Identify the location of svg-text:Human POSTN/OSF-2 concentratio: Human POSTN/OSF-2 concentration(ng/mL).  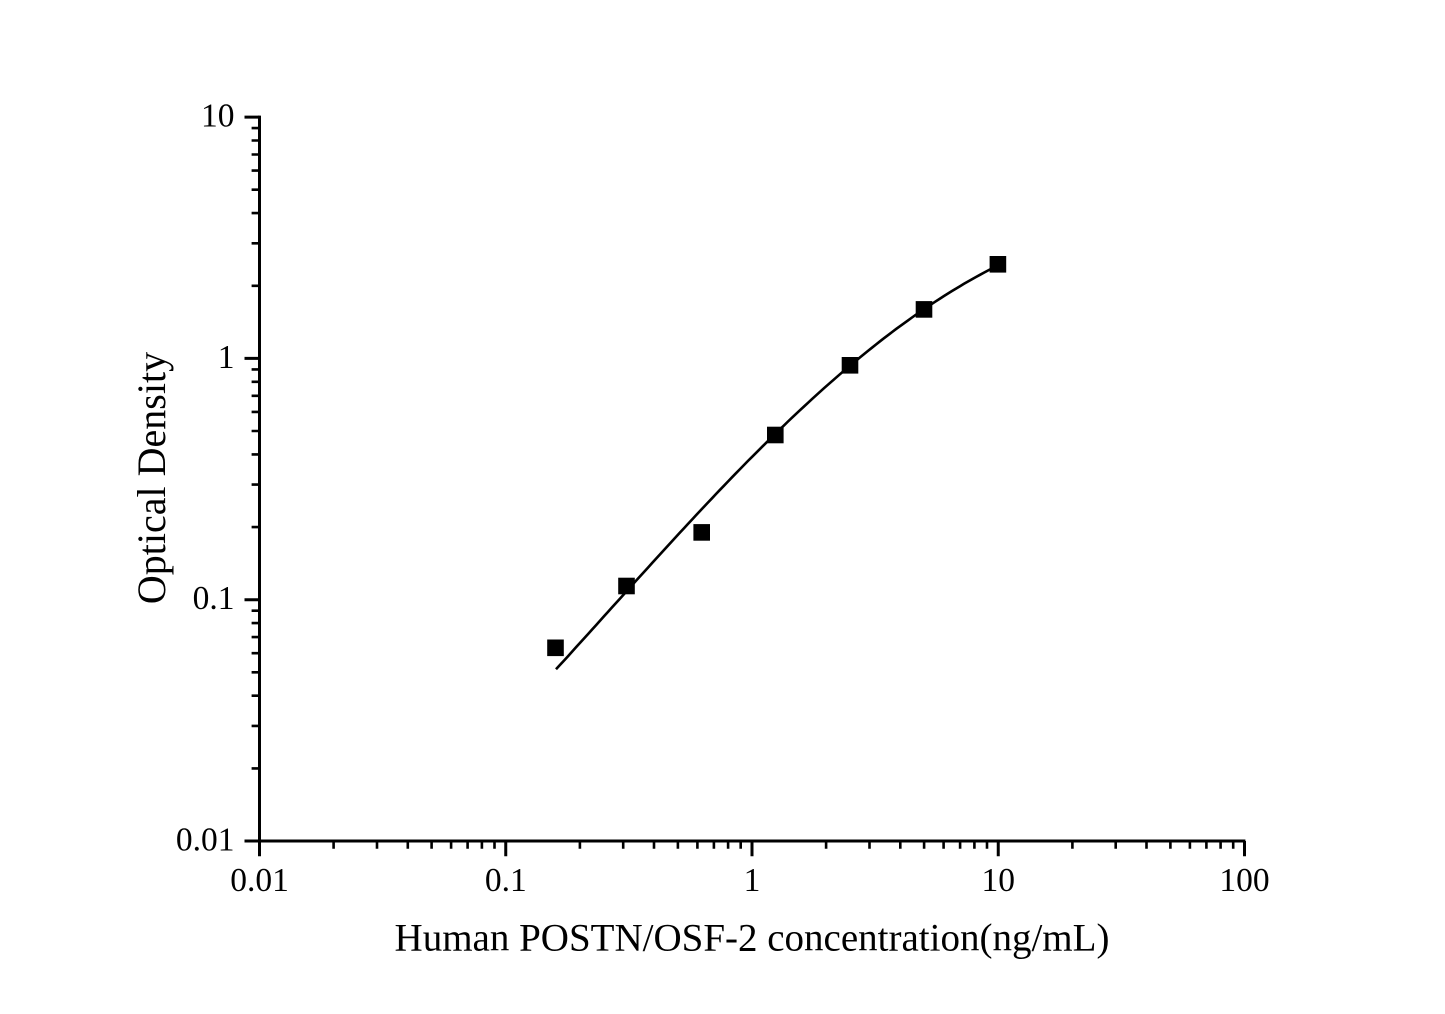
(752, 938).